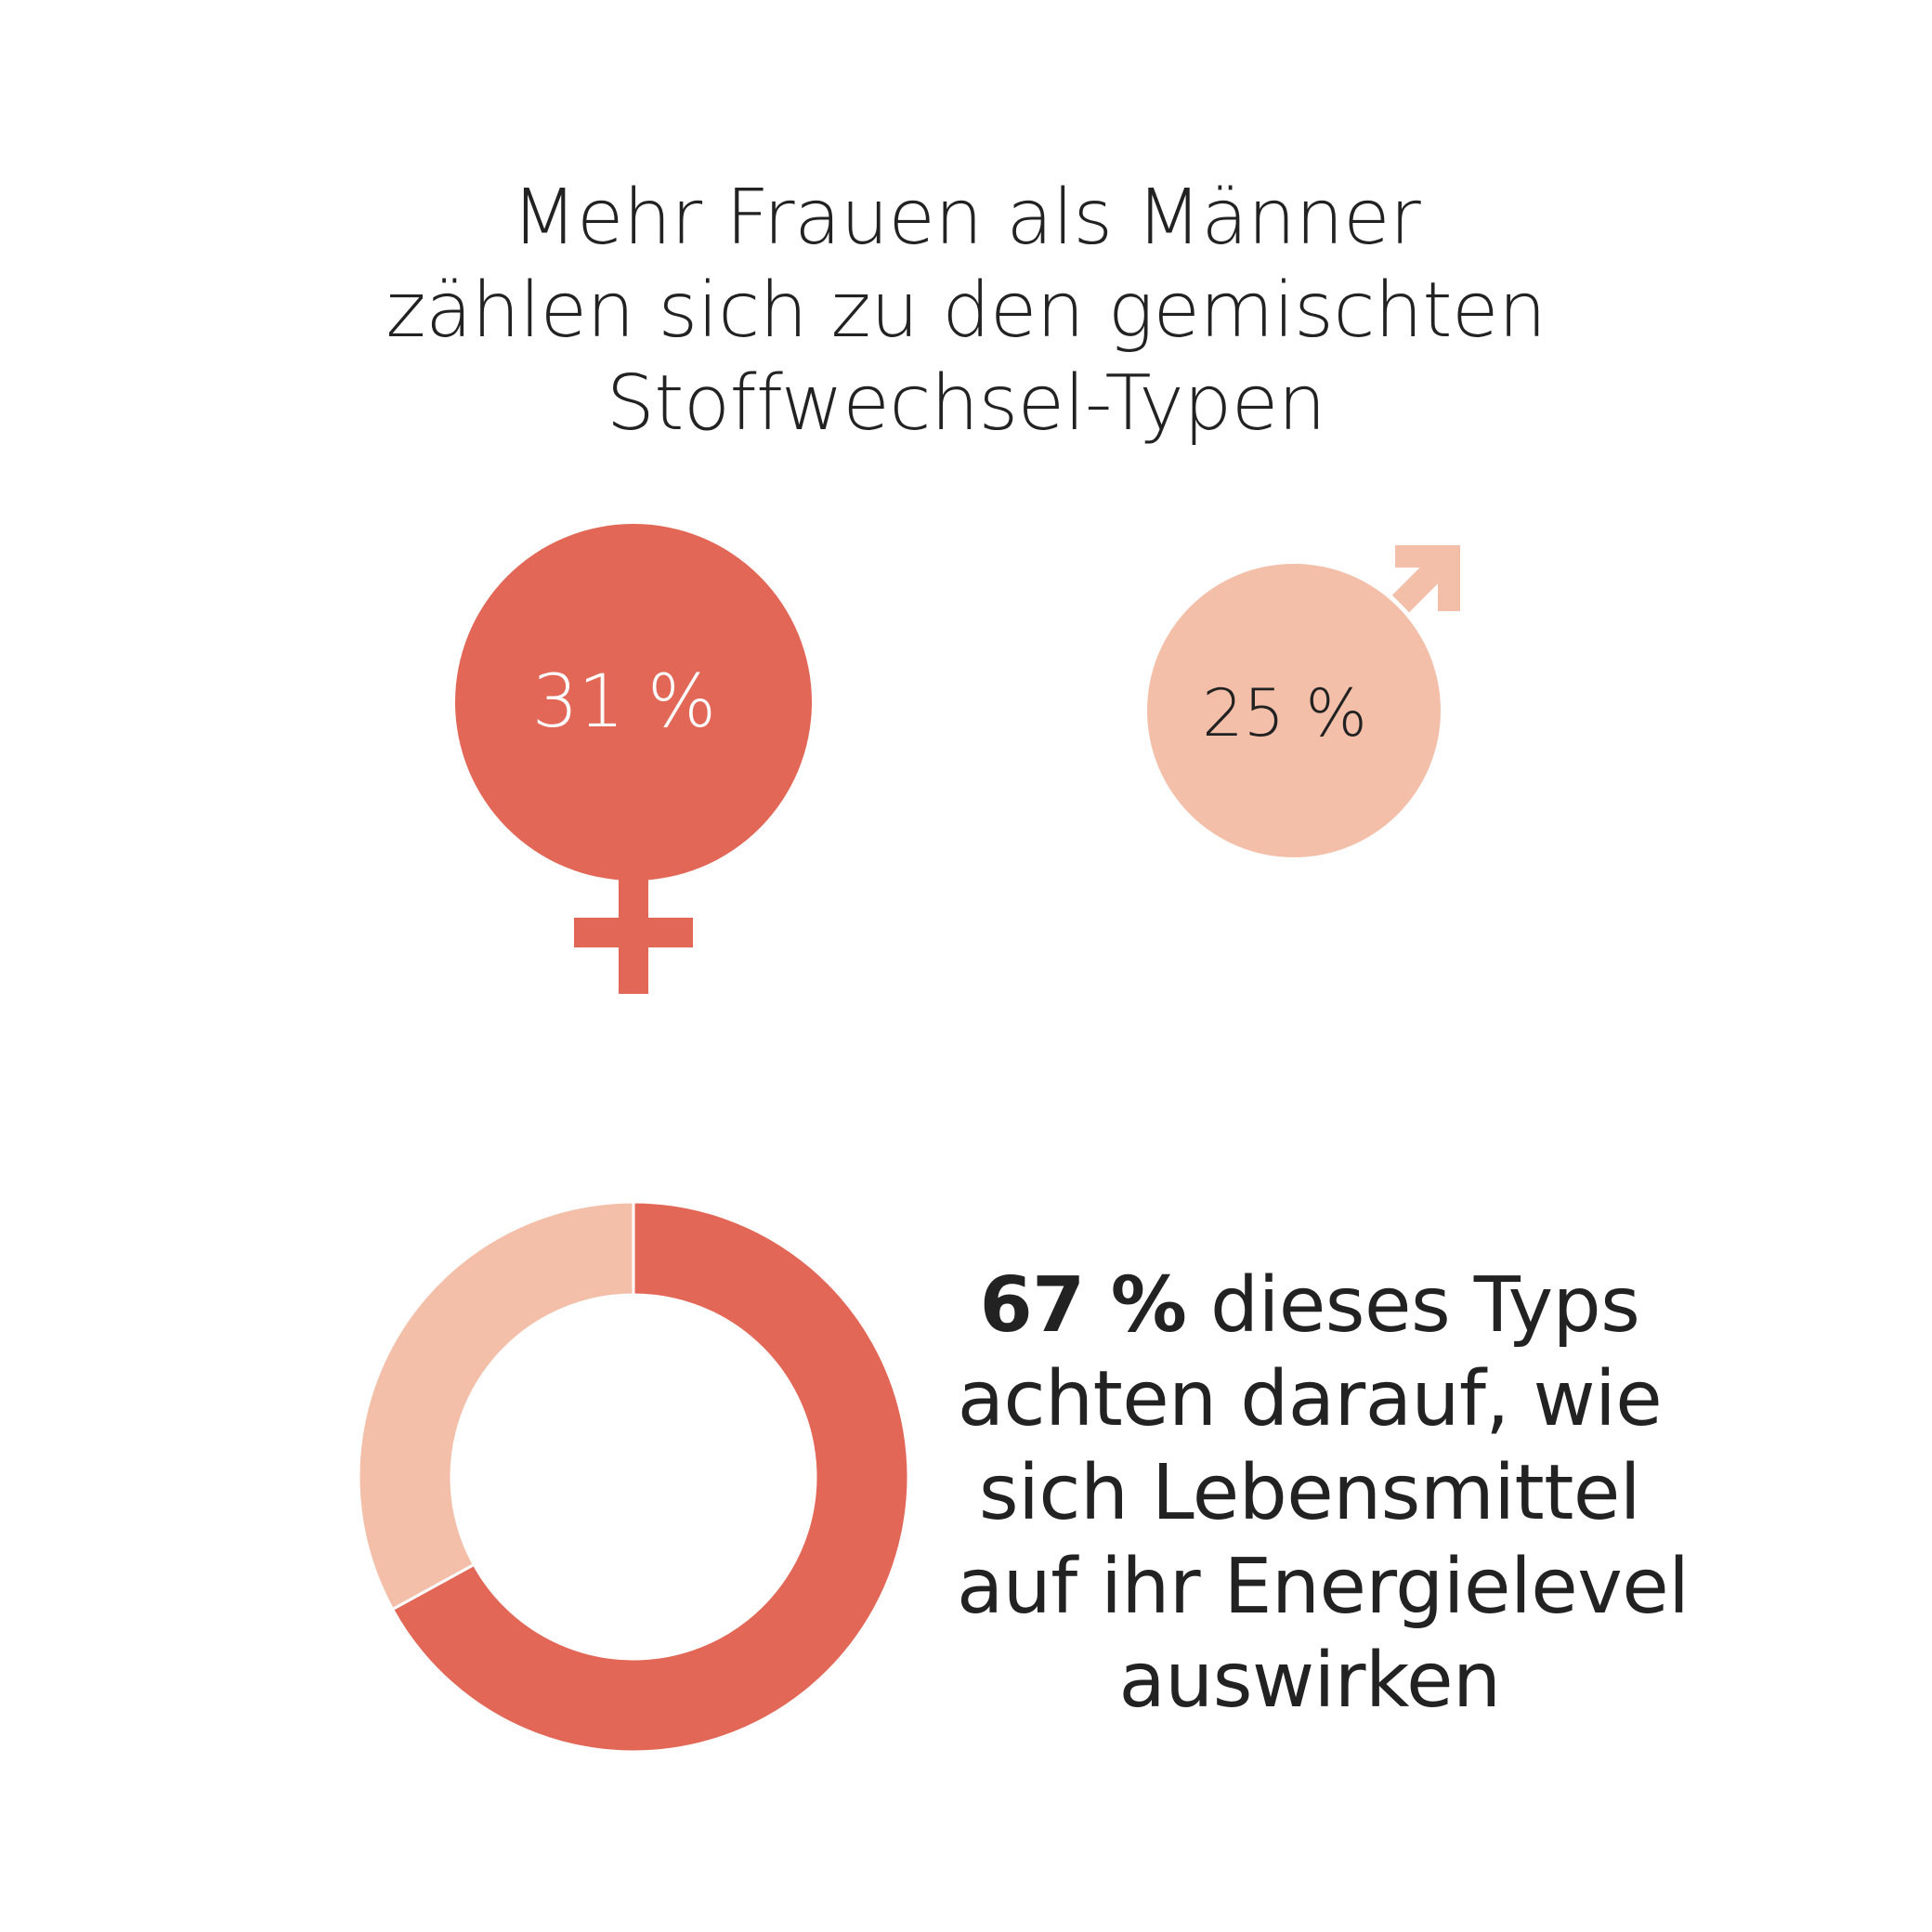  What do you see at coordinates (1083, 1305) in the screenshot?
I see `annotation-highlight: 67 %` at bounding box center [1083, 1305].